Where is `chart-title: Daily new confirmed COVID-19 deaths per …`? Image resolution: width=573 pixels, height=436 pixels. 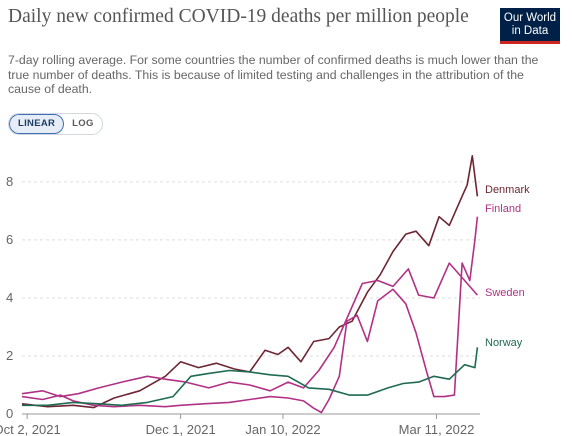 chart-title: Daily new confirmed COVID-19 deaths per … is located at coordinates (238, 16).